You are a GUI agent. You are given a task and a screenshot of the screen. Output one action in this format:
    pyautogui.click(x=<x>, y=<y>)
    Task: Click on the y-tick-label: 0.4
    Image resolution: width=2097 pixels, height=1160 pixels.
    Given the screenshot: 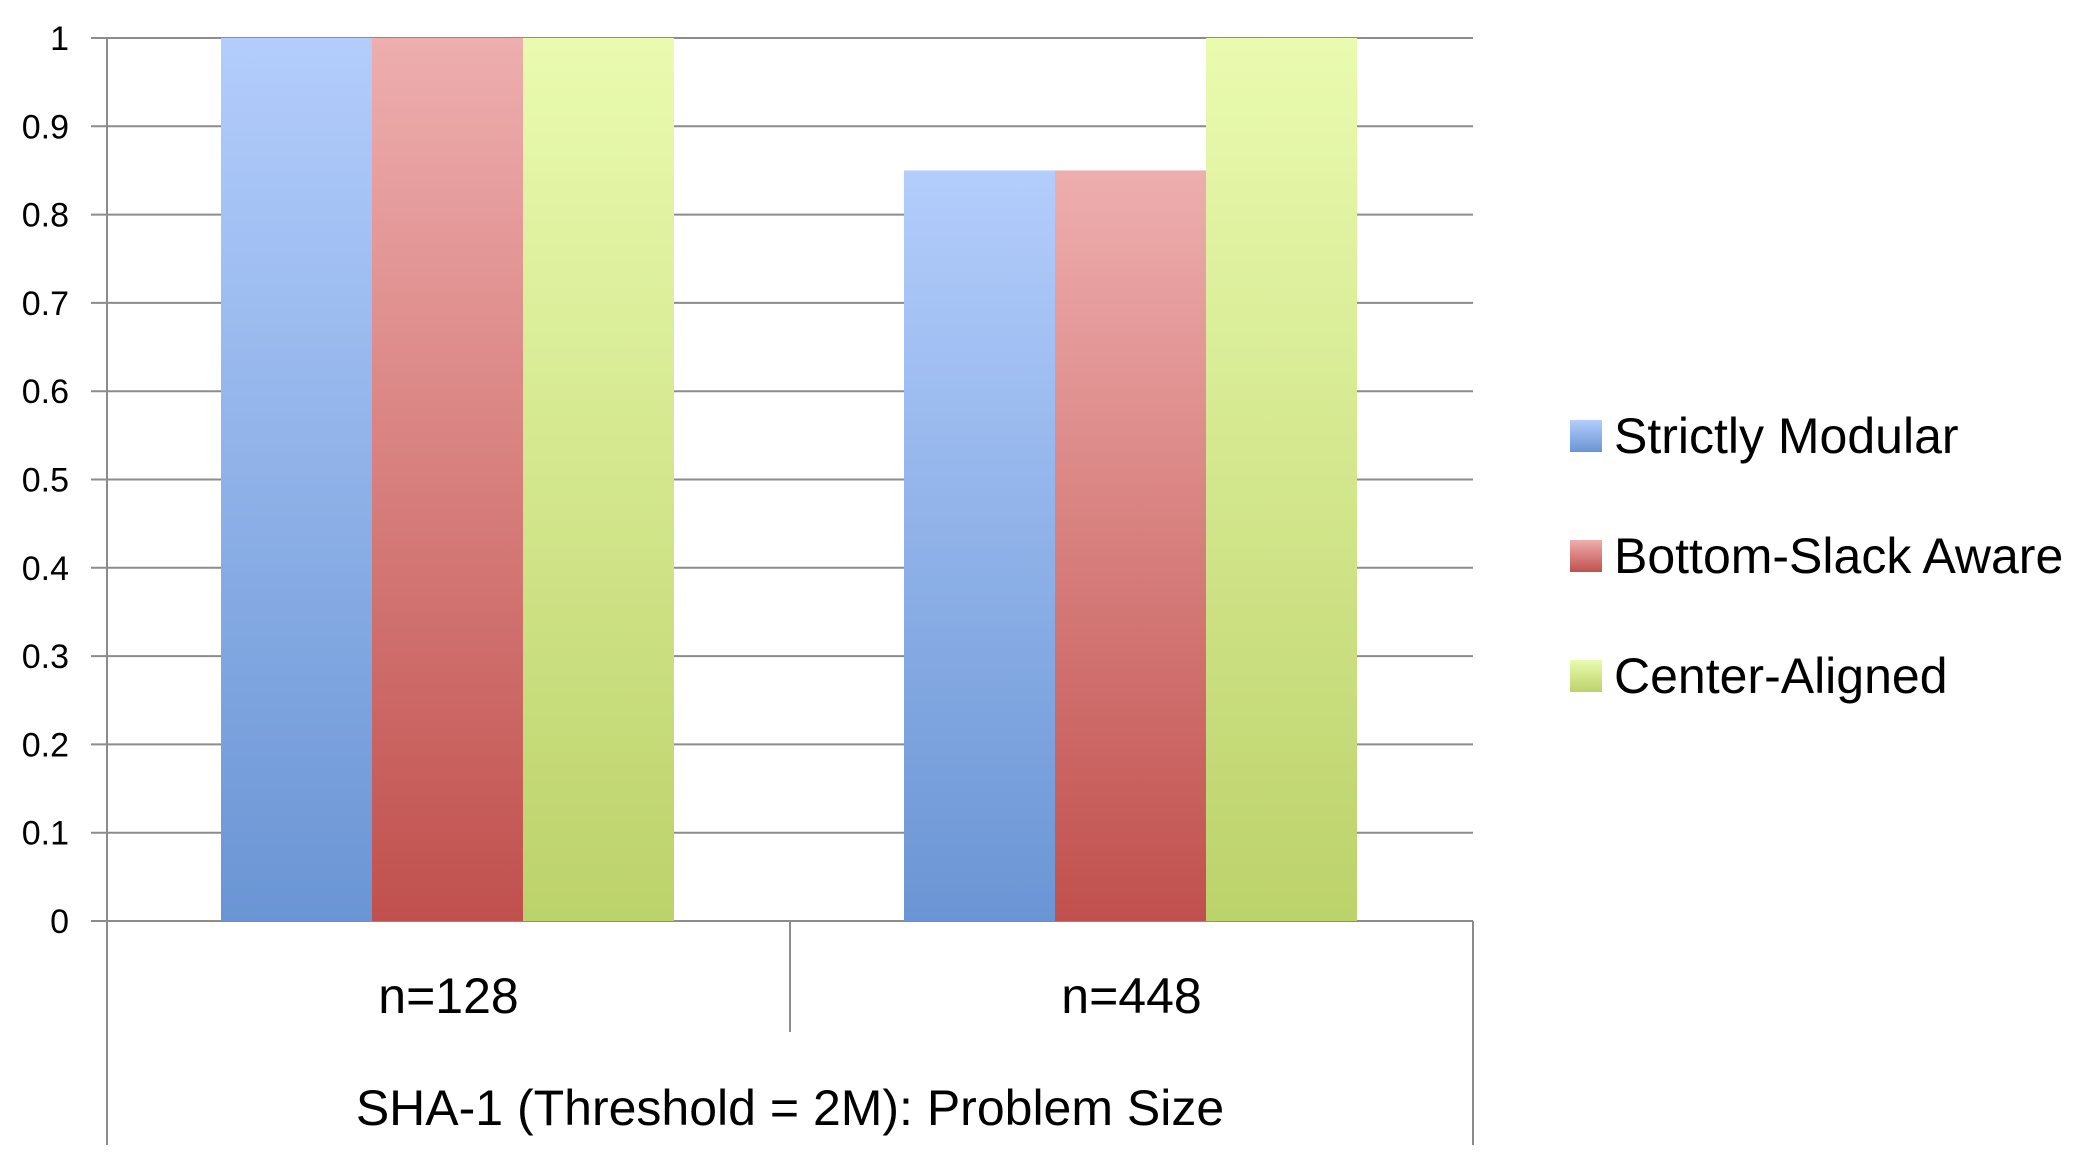 What is the action you would take?
    pyautogui.click(x=45, y=569)
    